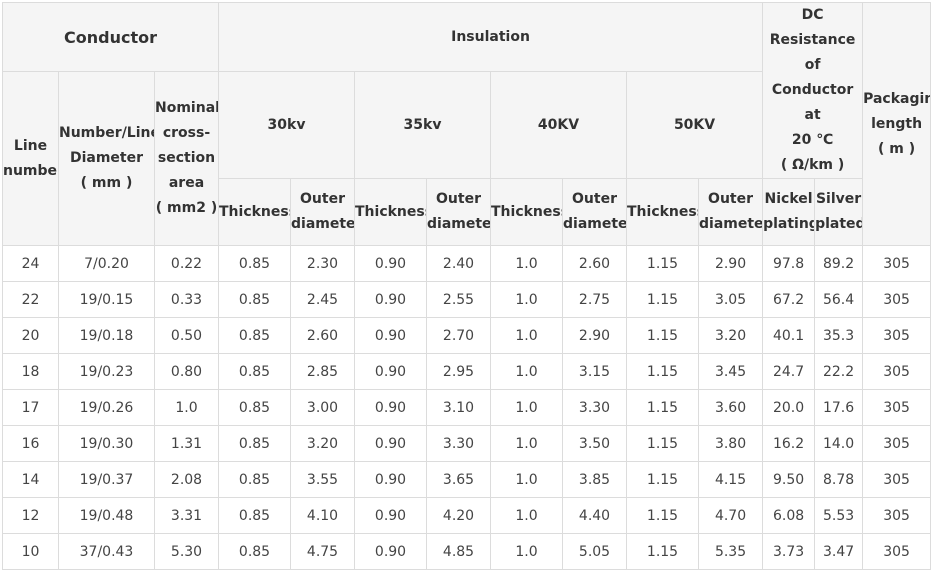  Describe the element at coordinates (322, 299) in the screenshot. I see `outer-diameter-30kv-cell: 2.45` at that location.